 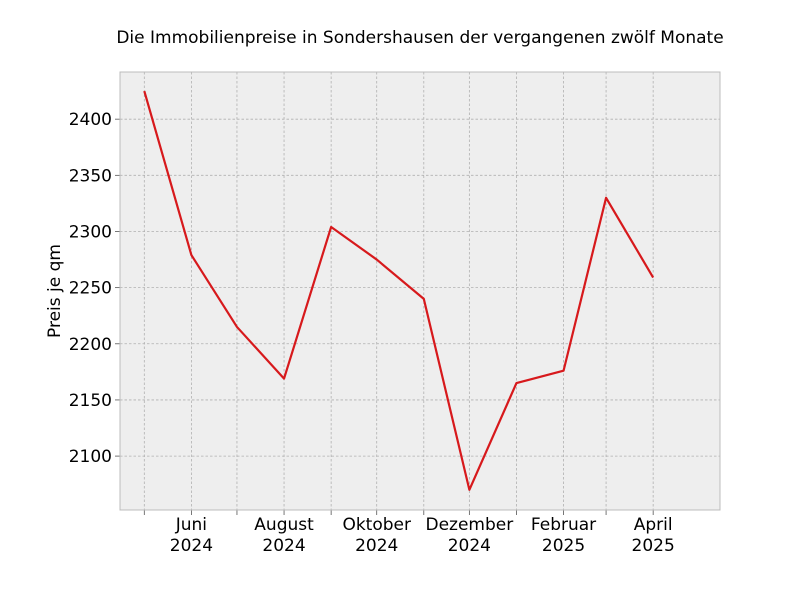 I want to click on y-tick-label: 2150, so click(x=90, y=401).